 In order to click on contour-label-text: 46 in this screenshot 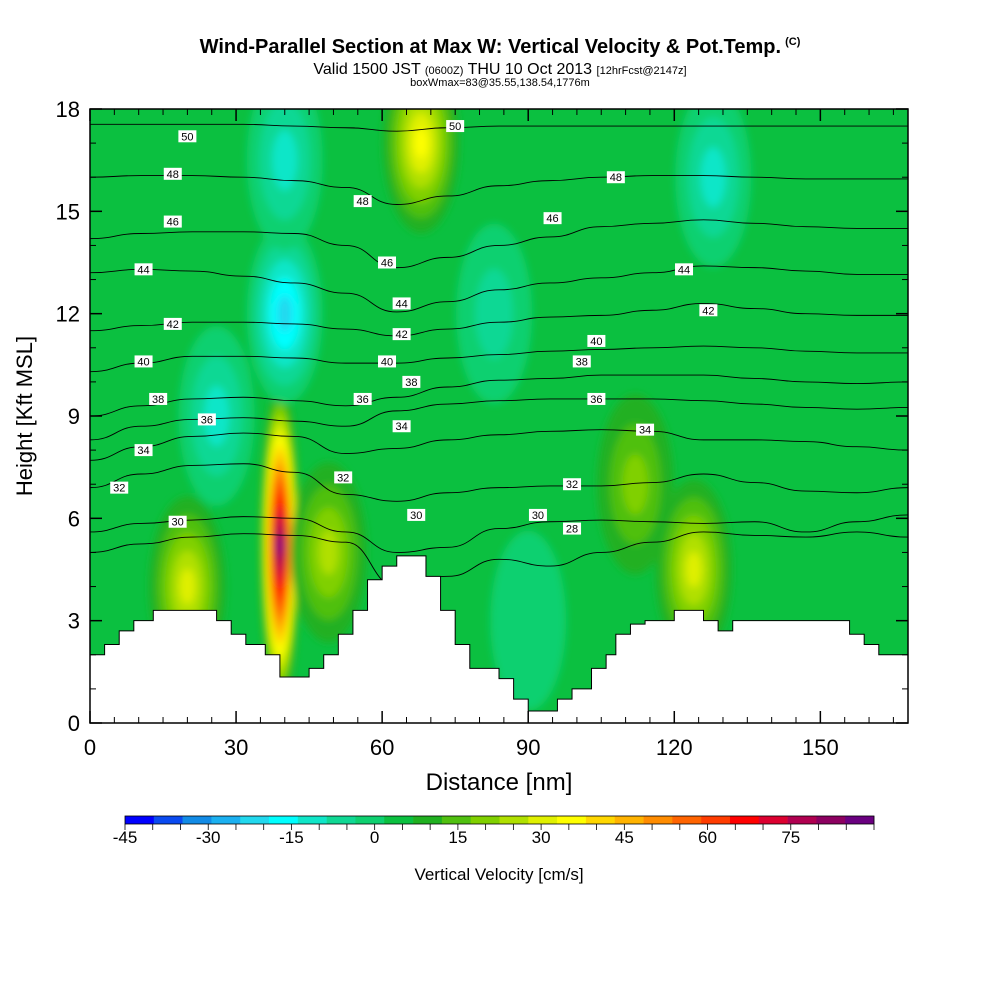, I will do `click(552, 219)`.